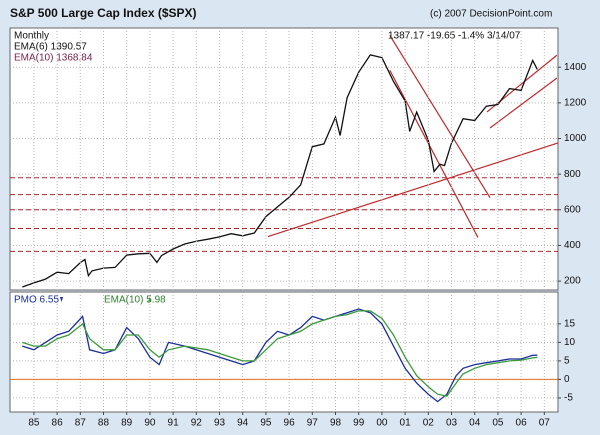 This screenshot has height=435, width=600. Describe the element at coordinates (572, 245) in the screenshot. I see `y-tick-label: 400` at that location.